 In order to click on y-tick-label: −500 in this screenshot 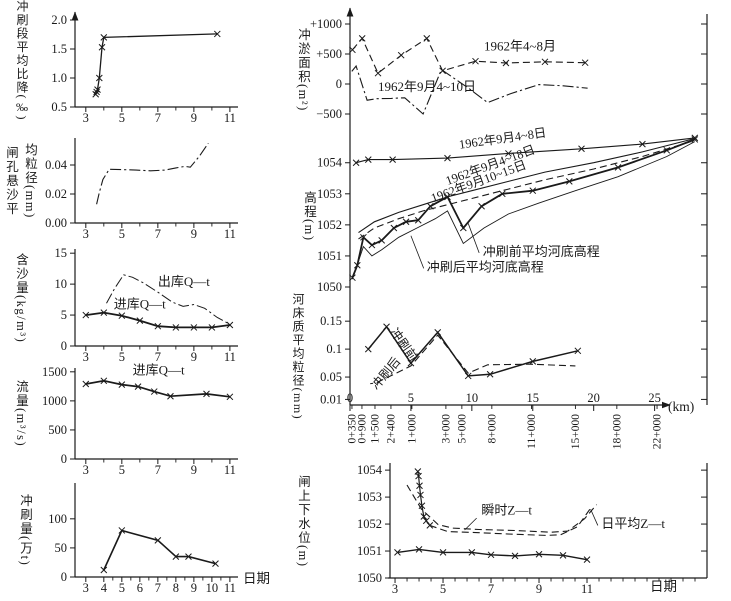, I will do `click(329, 114)`.